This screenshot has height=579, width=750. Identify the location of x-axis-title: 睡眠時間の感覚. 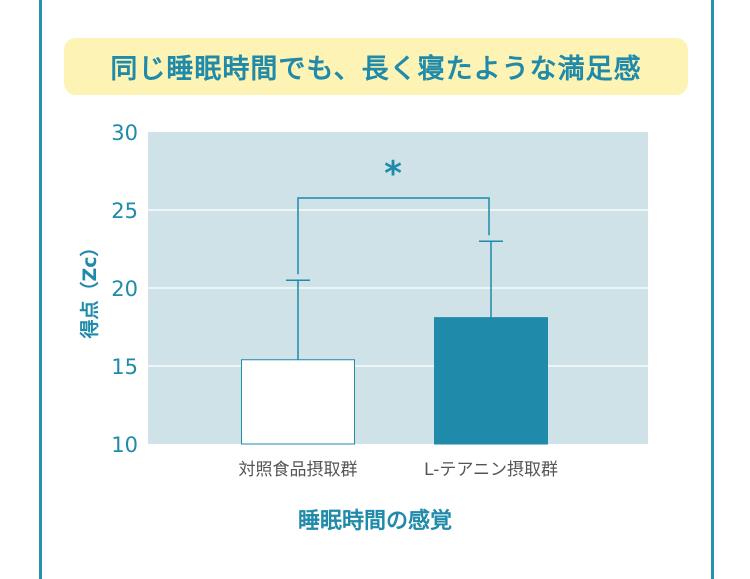
(374, 521).